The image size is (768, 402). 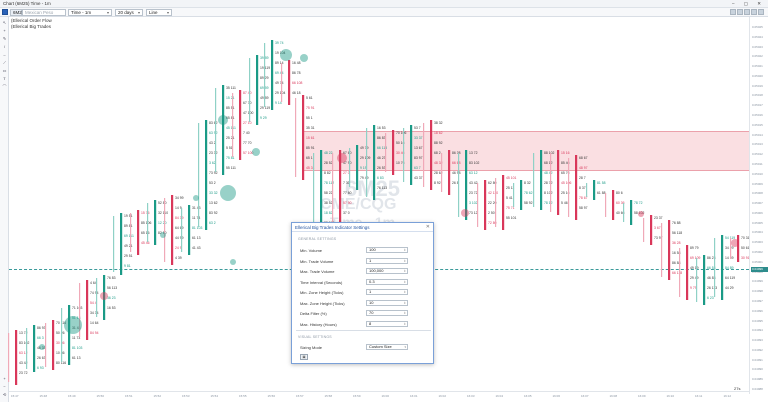 I want to click on footprint-cell: 45 31, so click(x=310, y=168).